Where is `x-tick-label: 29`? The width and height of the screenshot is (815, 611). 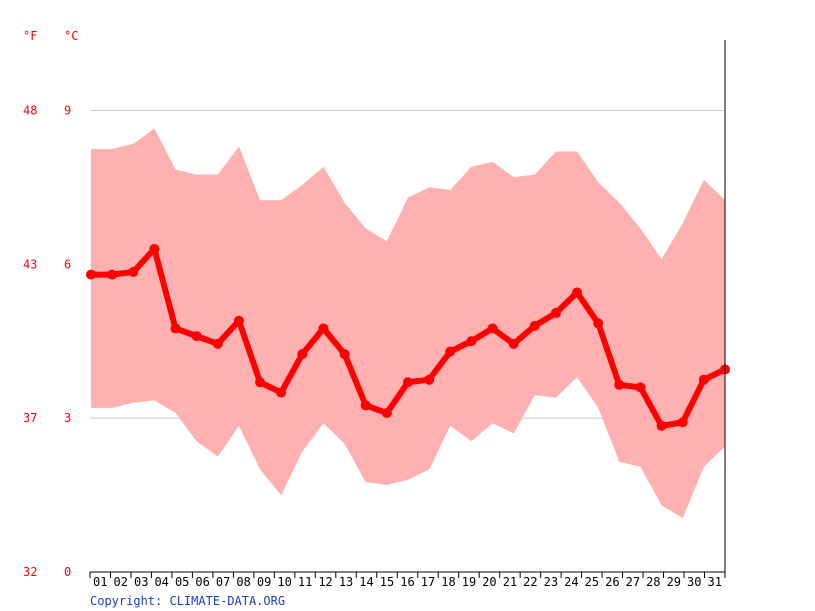 x-tick-label: 29 is located at coordinates (674, 582).